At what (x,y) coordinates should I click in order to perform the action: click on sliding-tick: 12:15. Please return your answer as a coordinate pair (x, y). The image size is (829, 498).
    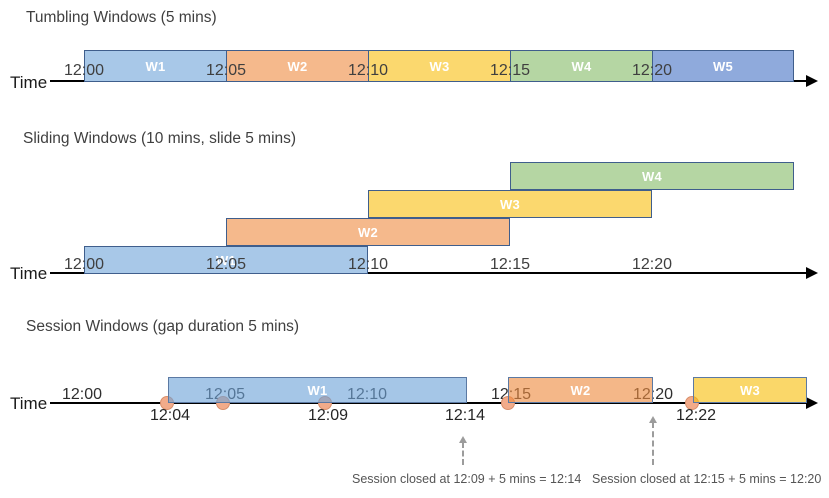
    Looking at the image, I should click on (510, 264).